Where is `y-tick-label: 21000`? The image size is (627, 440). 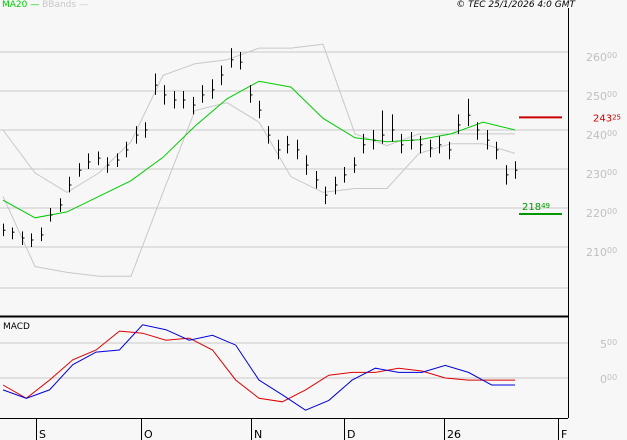 y-tick-label: 21000 is located at coordinates (601, 252).